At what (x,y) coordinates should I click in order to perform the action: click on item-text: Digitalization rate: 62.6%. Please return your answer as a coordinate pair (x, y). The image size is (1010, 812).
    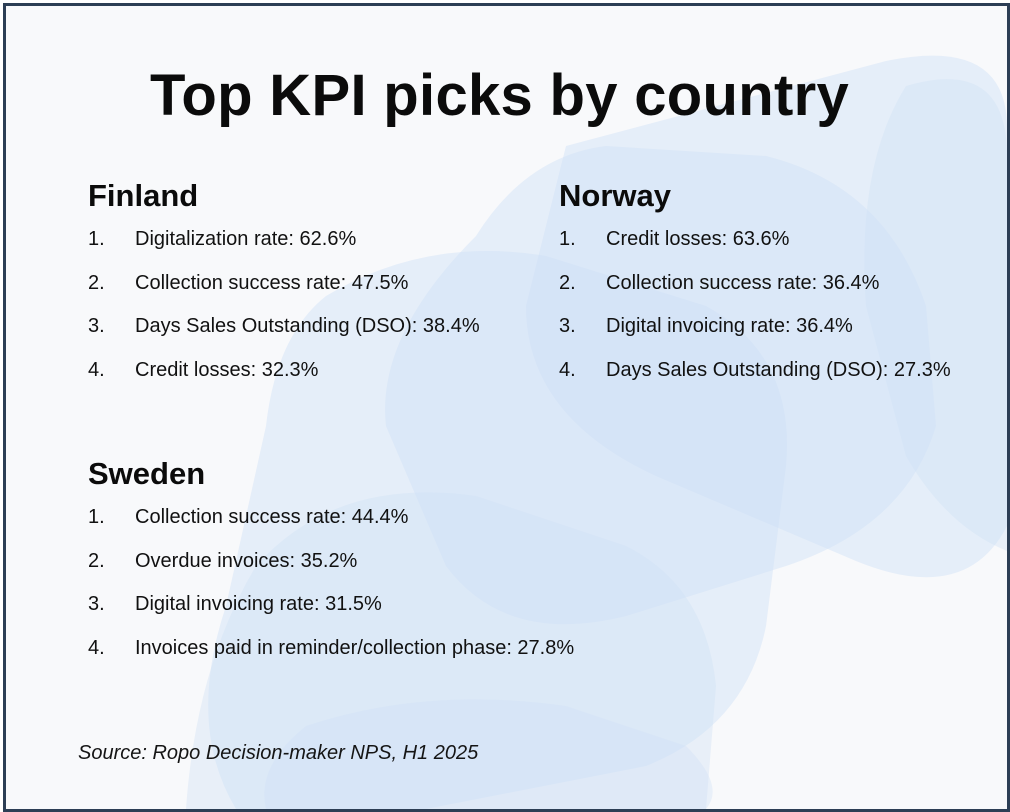
    Looking at the image, I should click on (246, 239).